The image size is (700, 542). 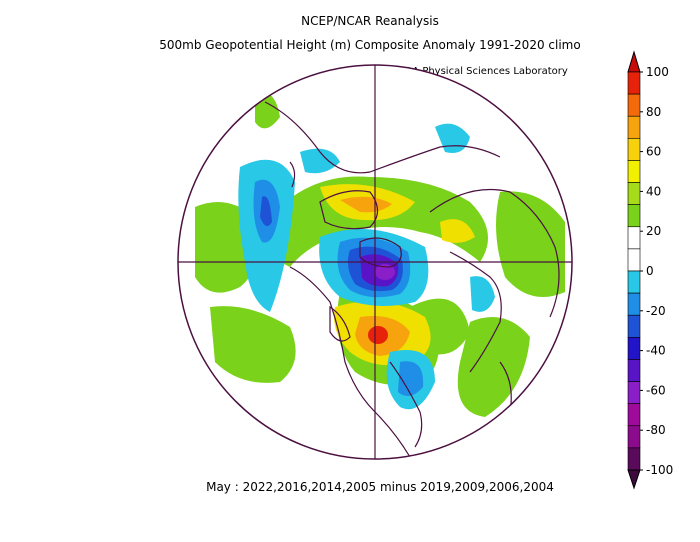 I want to click on colorbar-label: 0, so click(x=650, y=271).